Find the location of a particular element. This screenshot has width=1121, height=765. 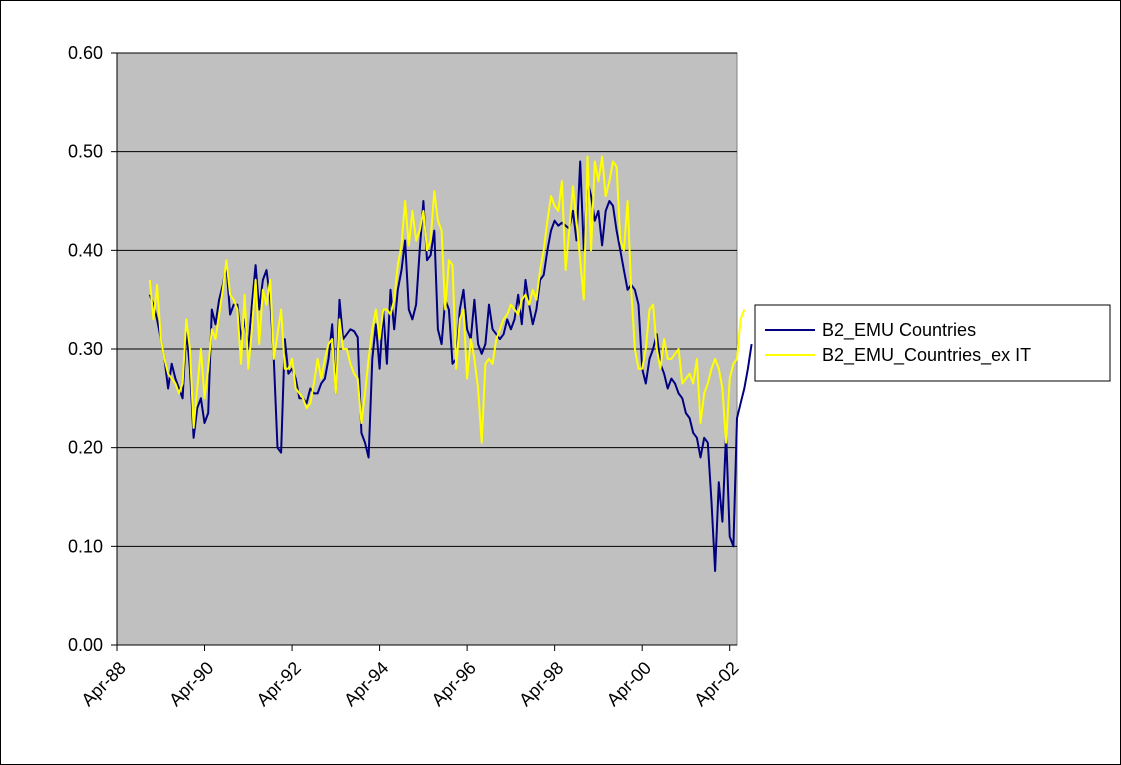

y-tick-label: 0.50 is located at coordinates (85, 152).